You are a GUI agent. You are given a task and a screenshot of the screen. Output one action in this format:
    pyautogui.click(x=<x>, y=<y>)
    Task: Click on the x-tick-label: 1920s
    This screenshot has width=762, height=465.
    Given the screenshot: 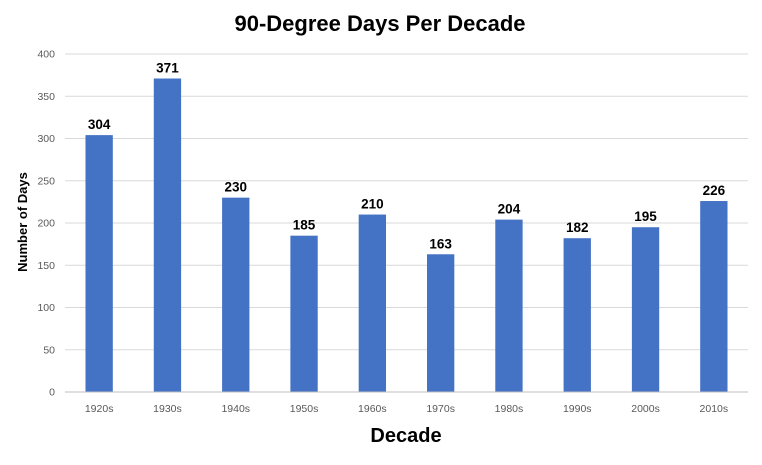 What is the action you would take?
    pyautogui.click(x=99, y=409)
    